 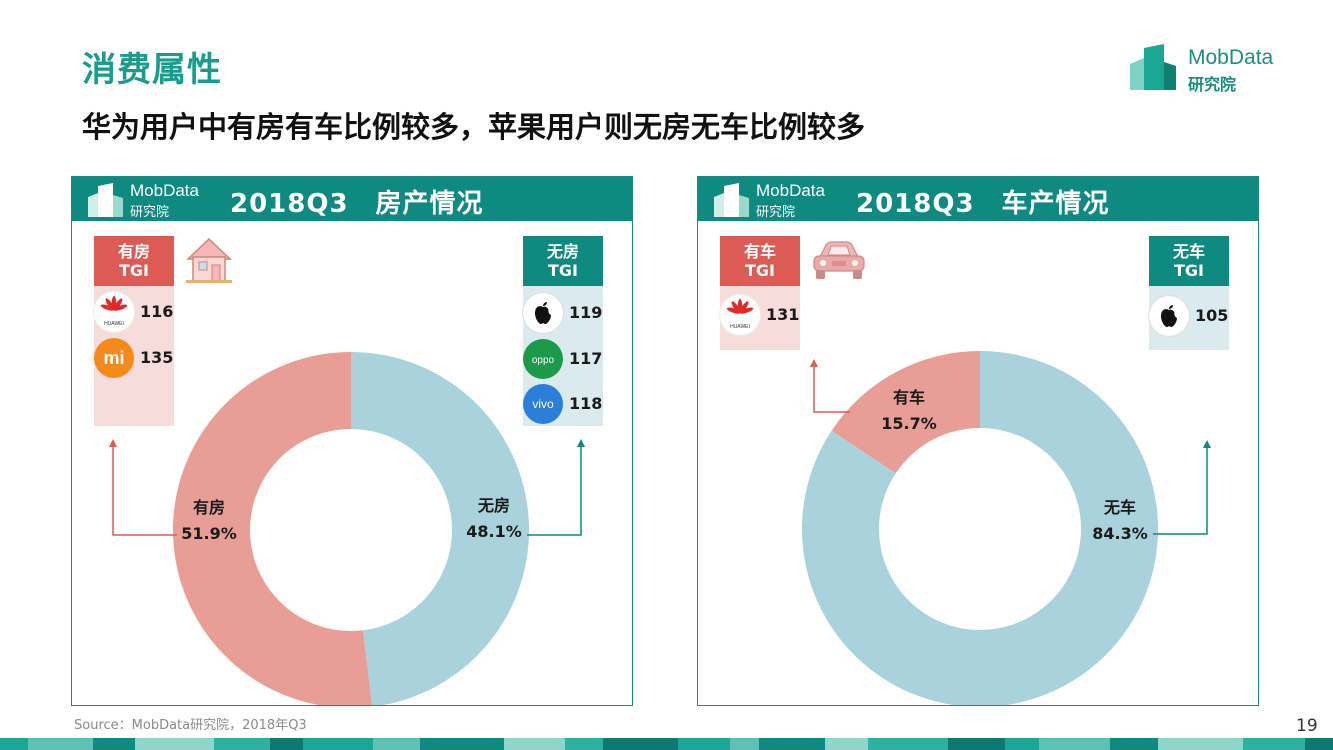 I want to click on house-icon, so click(x=209, y=260).